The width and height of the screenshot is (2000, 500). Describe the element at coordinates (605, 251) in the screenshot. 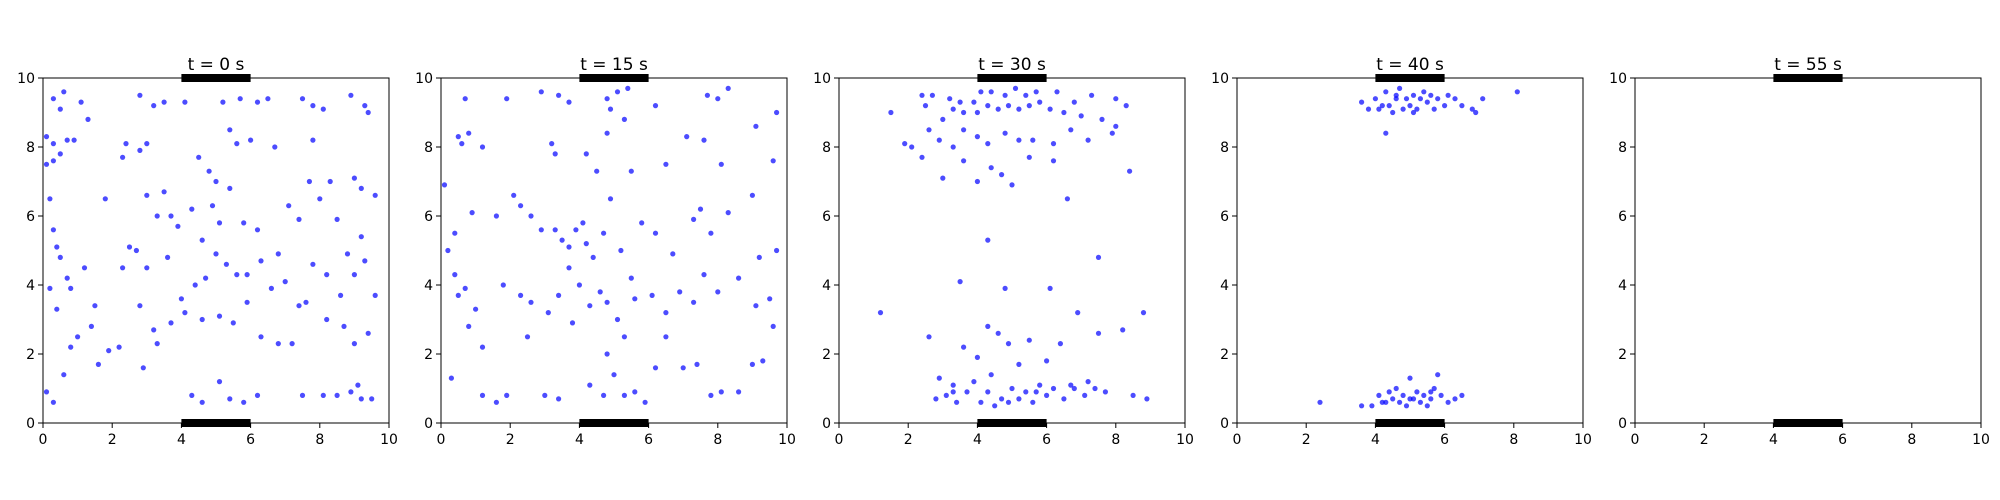

I see `subplot-t15: t = 15 s 0 2 4 6 8 10 0 2 4 6 8 10` at that location.